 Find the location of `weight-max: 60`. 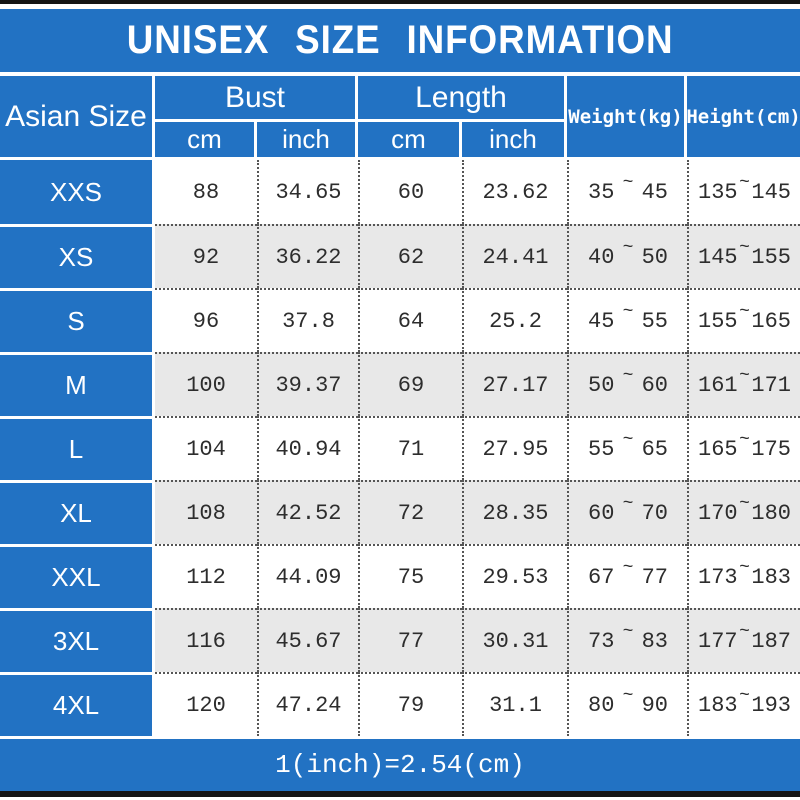

weight-max: 60 is located at coordinates (654, 385).